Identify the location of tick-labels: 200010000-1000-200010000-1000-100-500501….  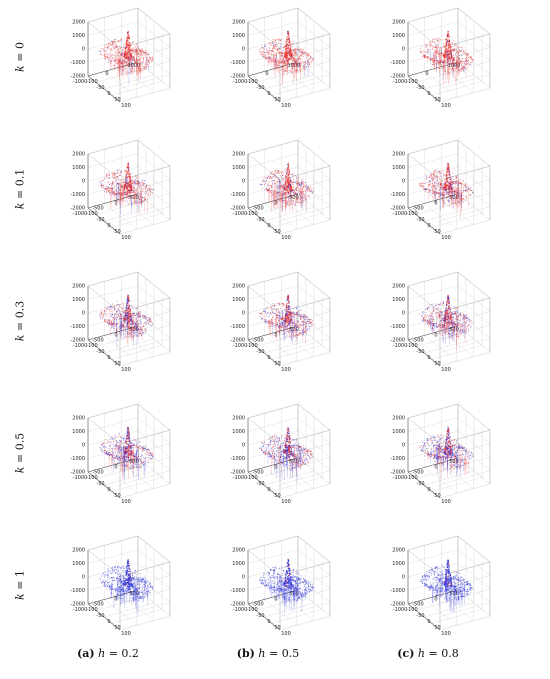
(265, 65).